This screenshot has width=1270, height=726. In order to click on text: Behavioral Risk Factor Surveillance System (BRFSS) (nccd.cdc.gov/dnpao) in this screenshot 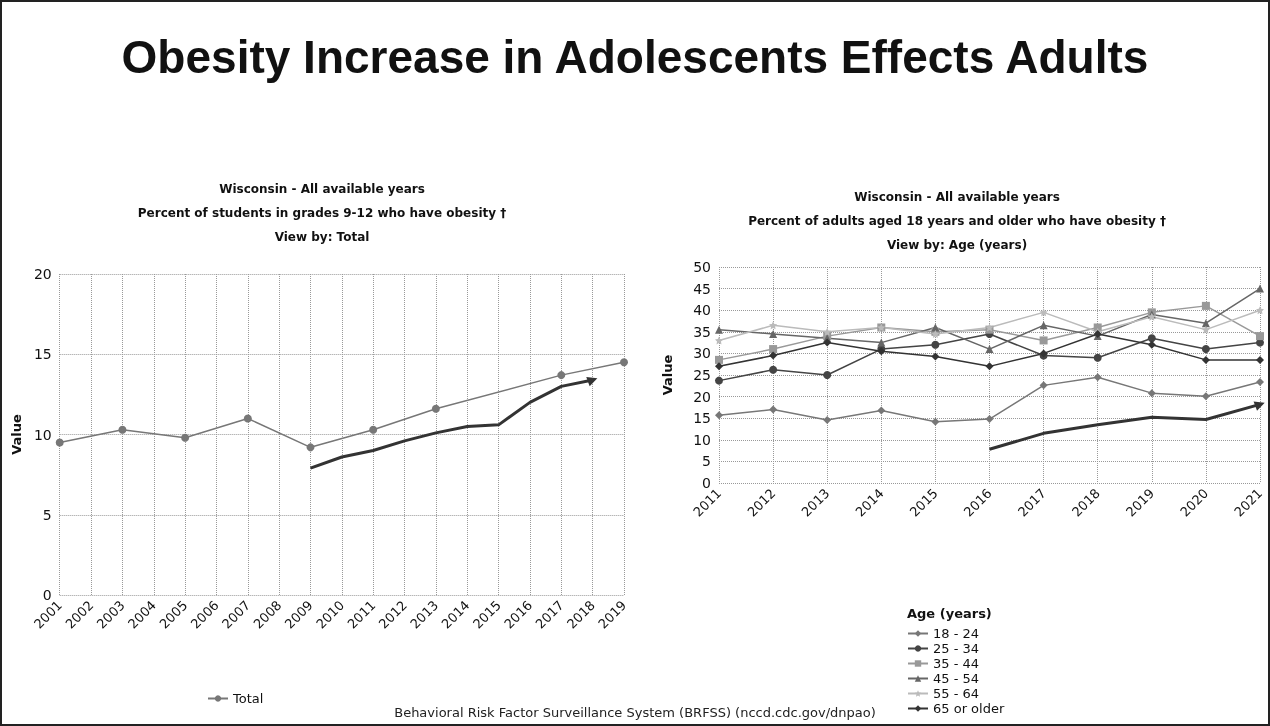, I will do `click(635, 712)`.